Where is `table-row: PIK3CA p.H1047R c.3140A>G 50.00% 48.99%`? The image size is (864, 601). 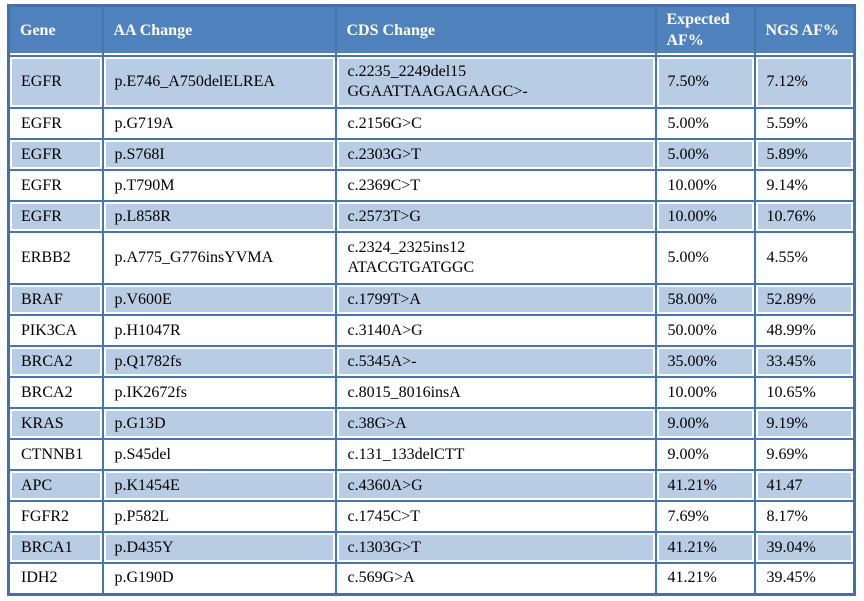 table-row: PIK3CA p.H1047R c.3140A>G 50.00% 48.99% is located at coordinates (431, 330).